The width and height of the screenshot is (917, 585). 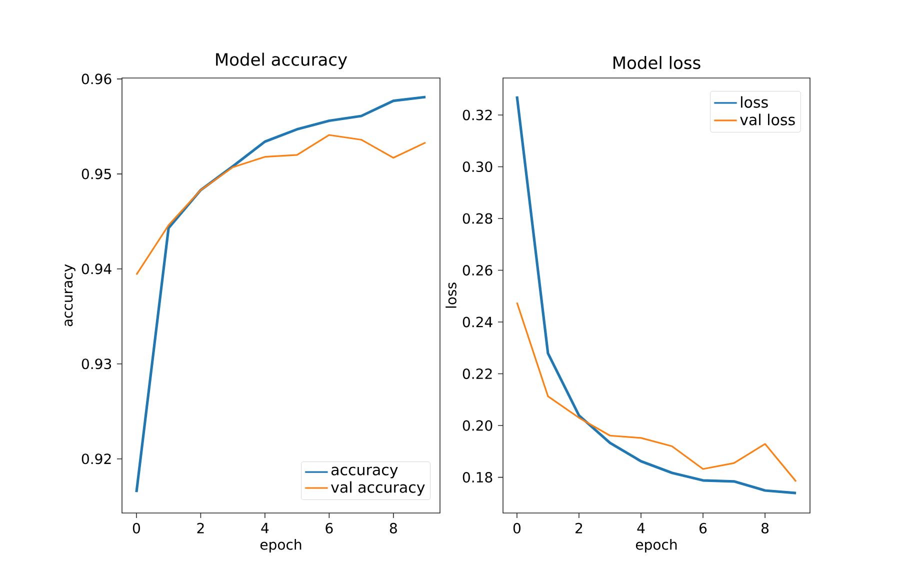 What do you see at coordinates (477, 477) in the screenshot?
I see `y-tick-label: 0.18` at bounding box center [477, 477].